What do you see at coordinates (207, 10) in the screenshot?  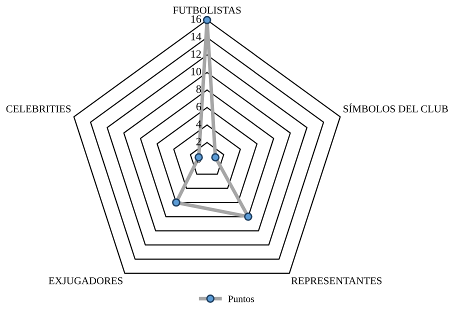 I see `spoke-label: FUTBOLISTAS` at bounding box center [207, 10].